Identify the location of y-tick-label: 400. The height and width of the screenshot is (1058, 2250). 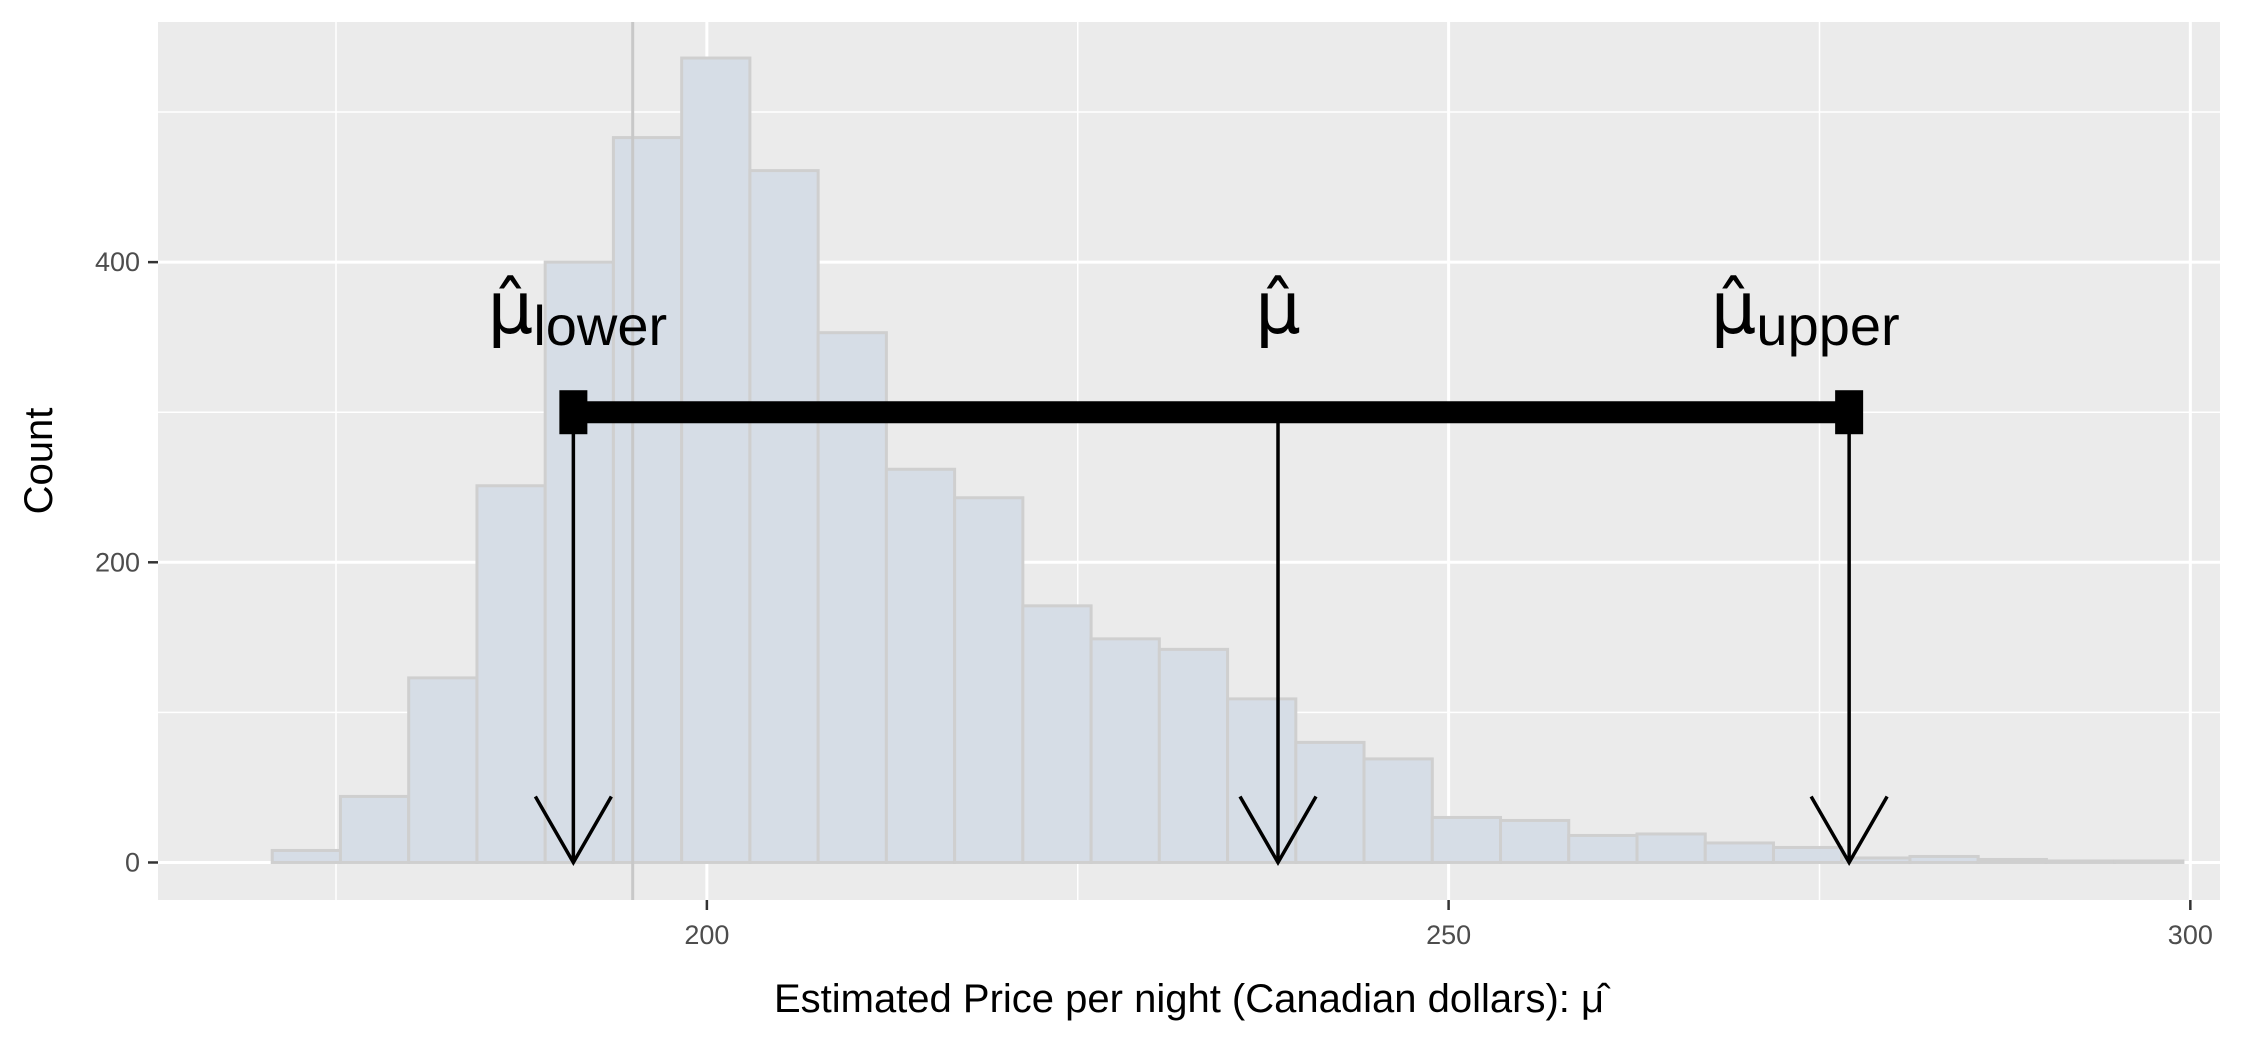
(117, 262).